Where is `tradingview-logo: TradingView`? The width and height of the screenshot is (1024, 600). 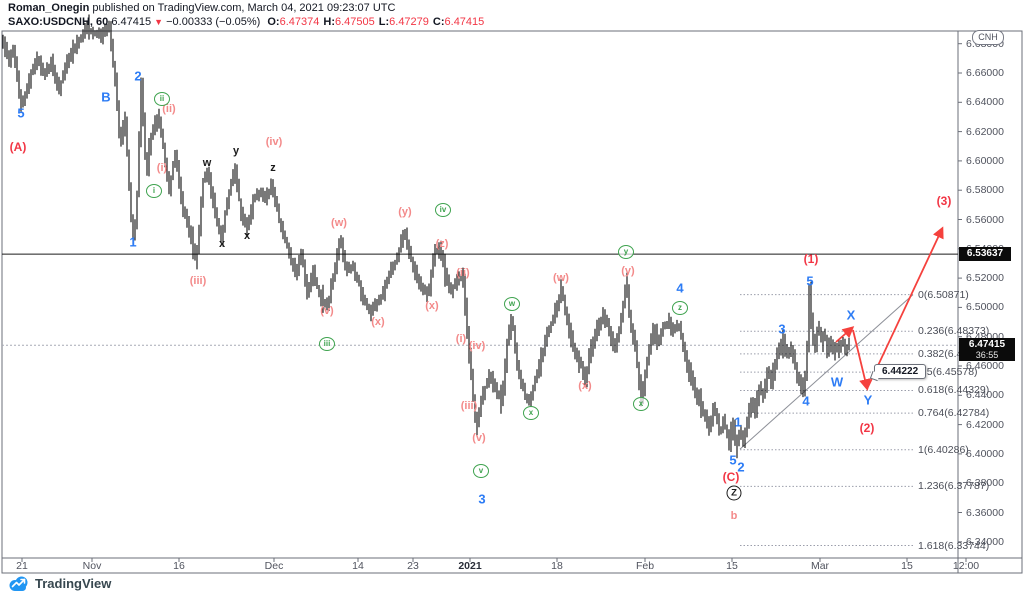 tradingview-logo: TradingView is located at coordinates (59, 583).